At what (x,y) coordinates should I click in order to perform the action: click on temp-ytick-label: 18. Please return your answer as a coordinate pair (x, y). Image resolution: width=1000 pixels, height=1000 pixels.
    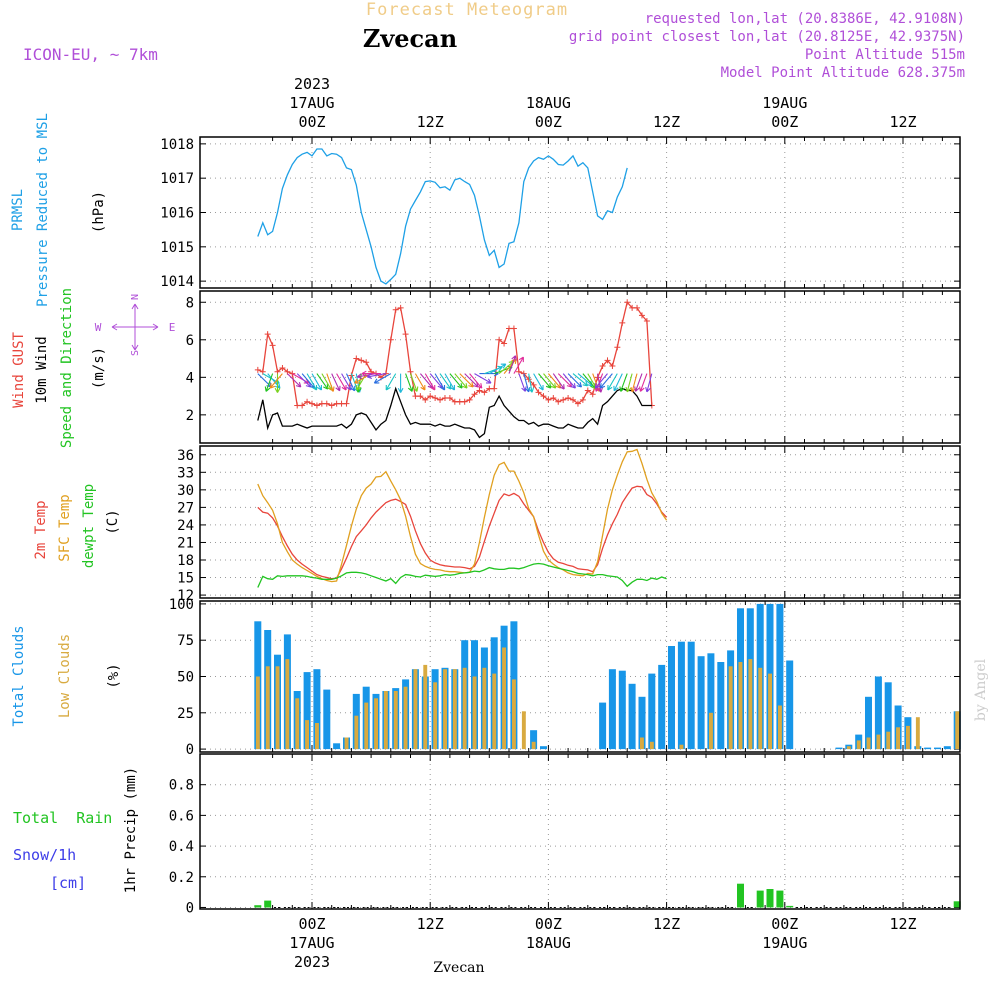
    Looking at the image, I should click on (185, 561).